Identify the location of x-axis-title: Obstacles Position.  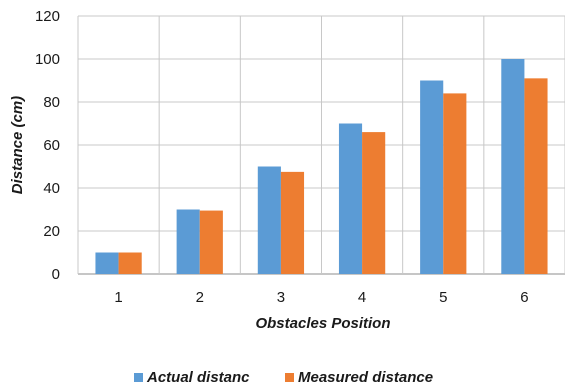
(322, 323).